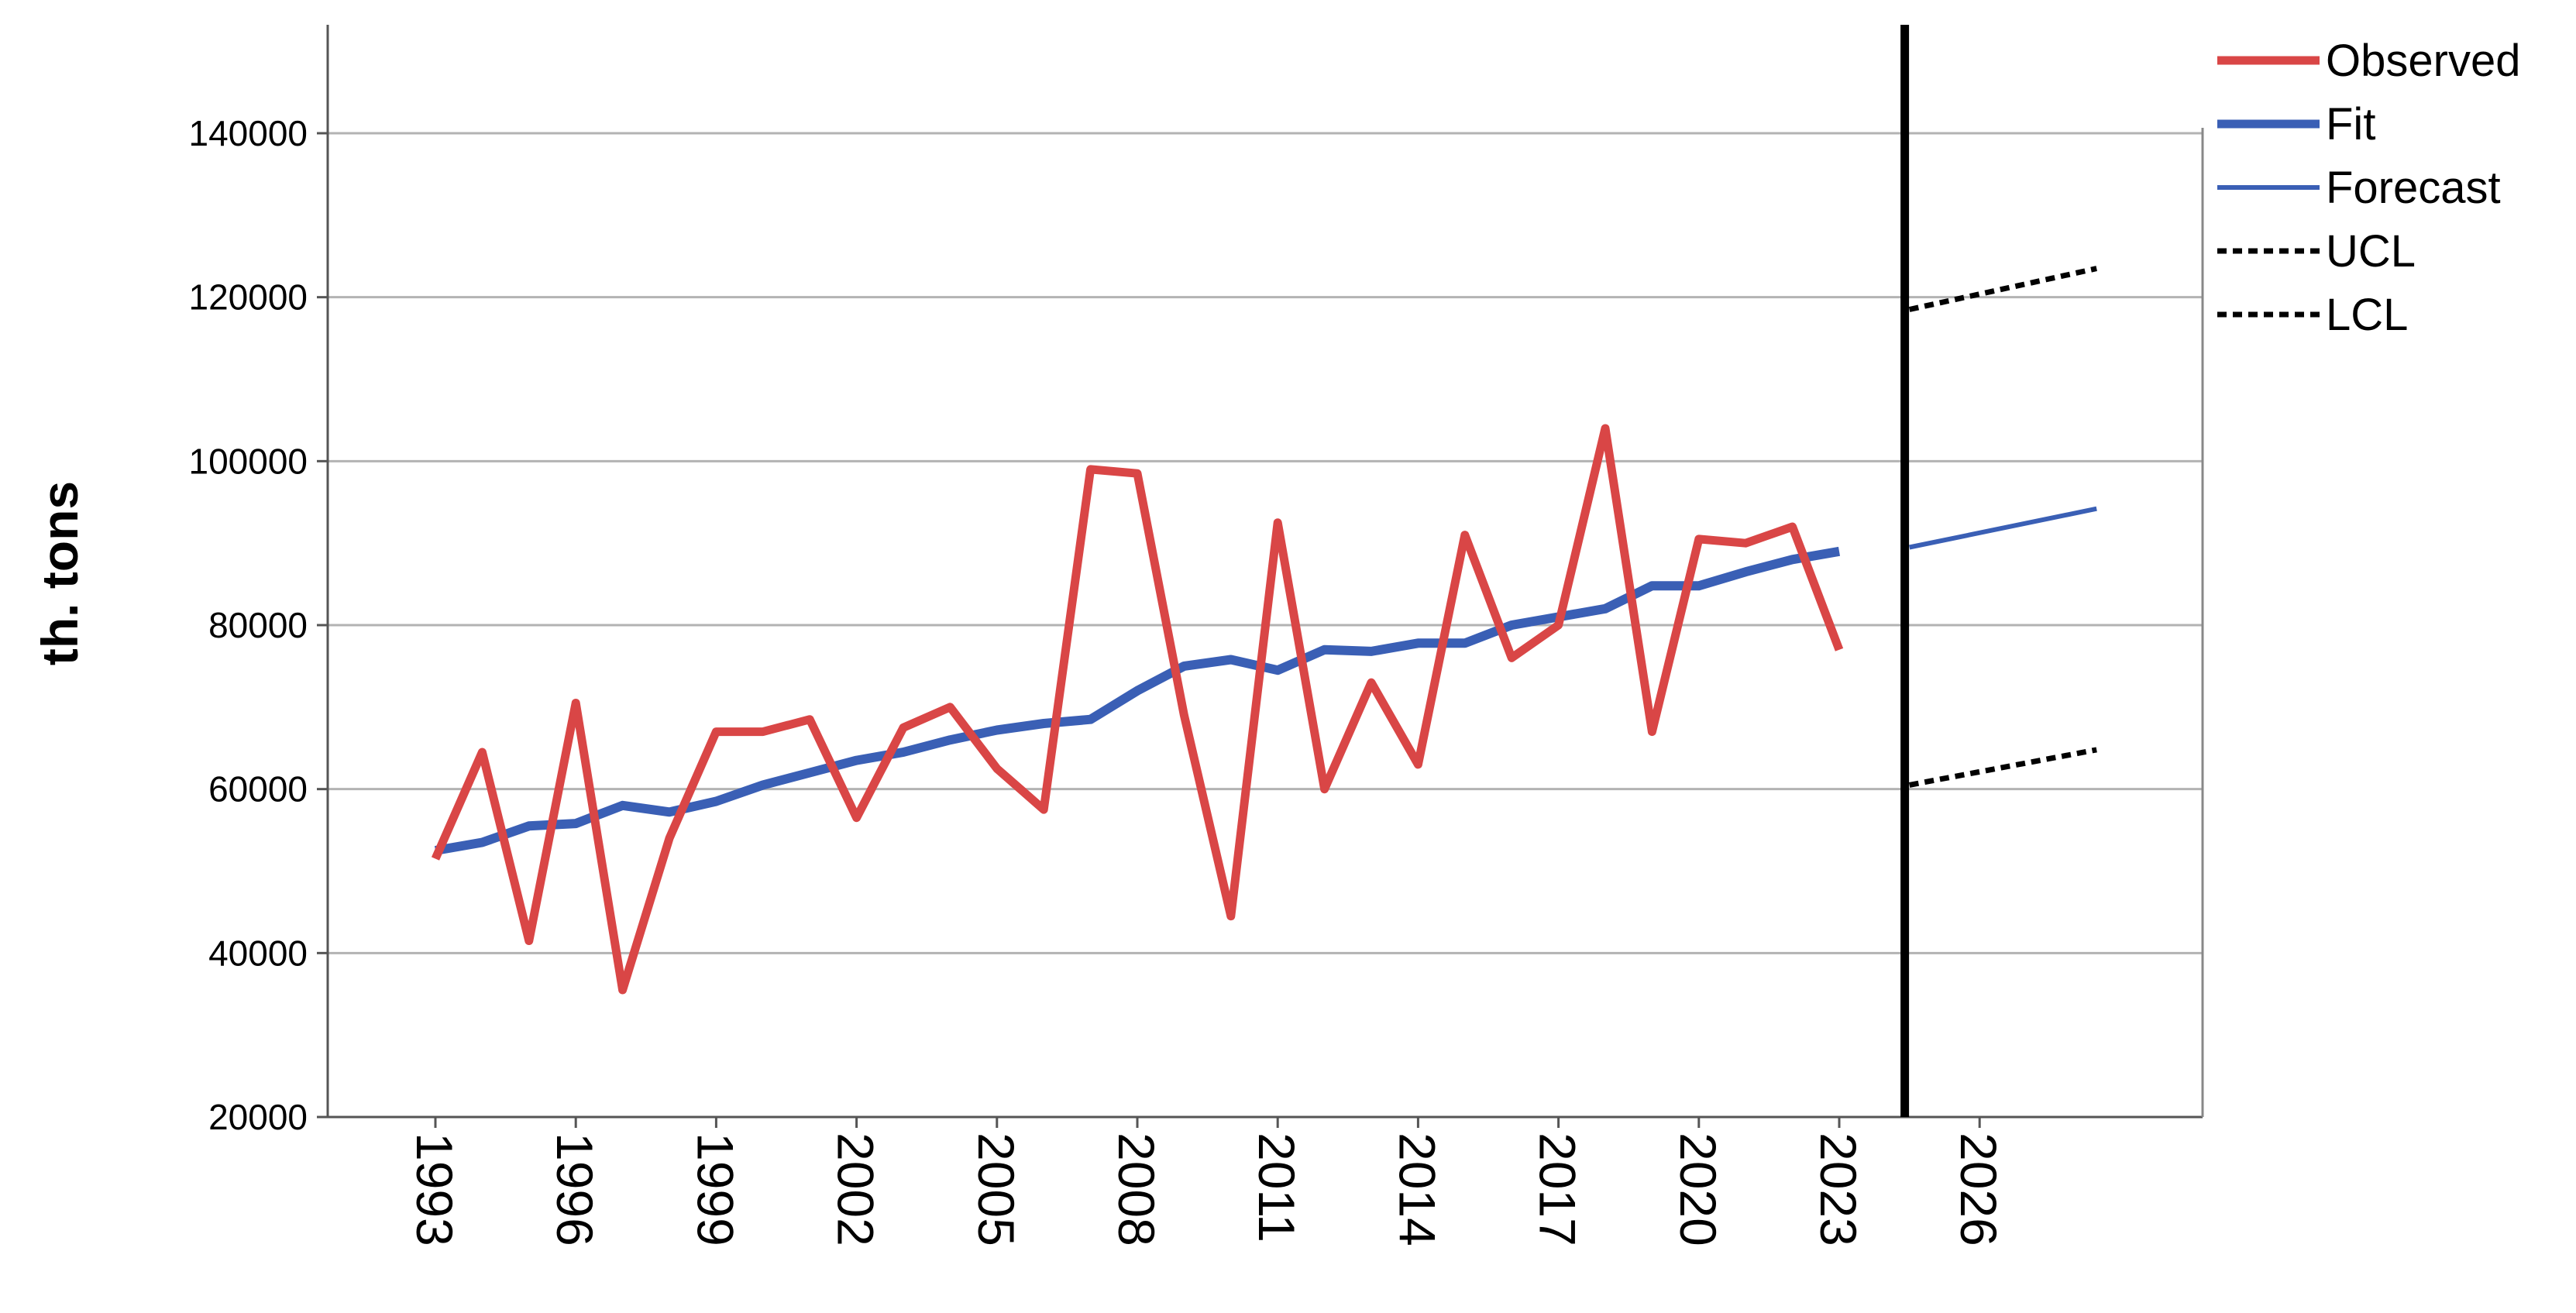 This screenshot has height=1313, width=2576. I want to click on x-tick-label: 2020, so click(1698, 1189).